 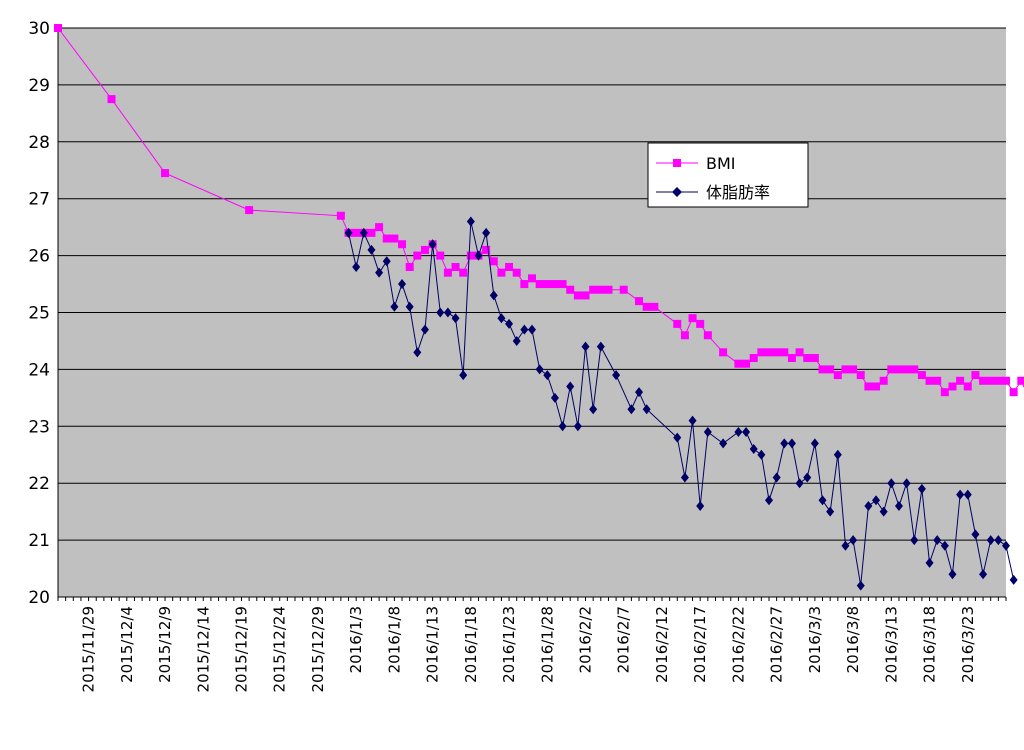 What do you see at coordinates (39, 200) in the screenshot?
I see `y-tick-label: 27` at bounding box center [39, 200].